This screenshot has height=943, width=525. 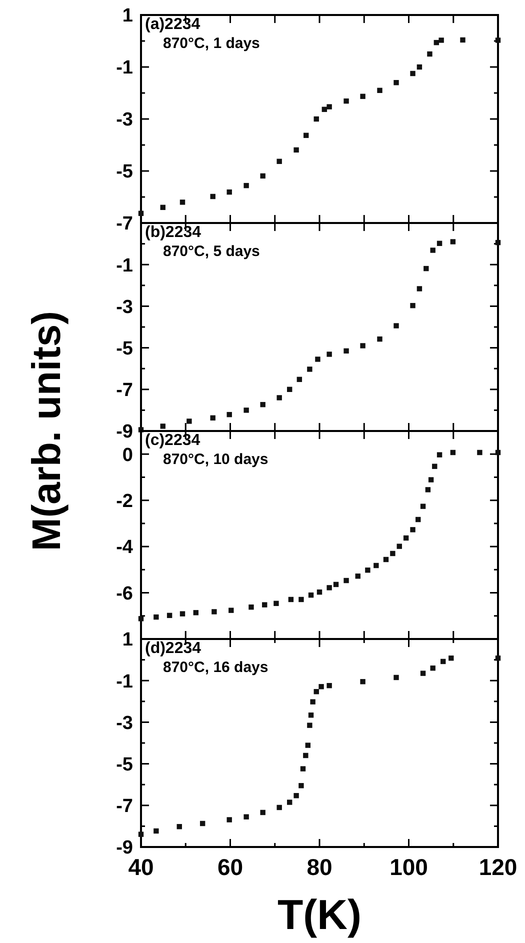 I want to click on y-tick-label: 1, so click(x=128, y=16).